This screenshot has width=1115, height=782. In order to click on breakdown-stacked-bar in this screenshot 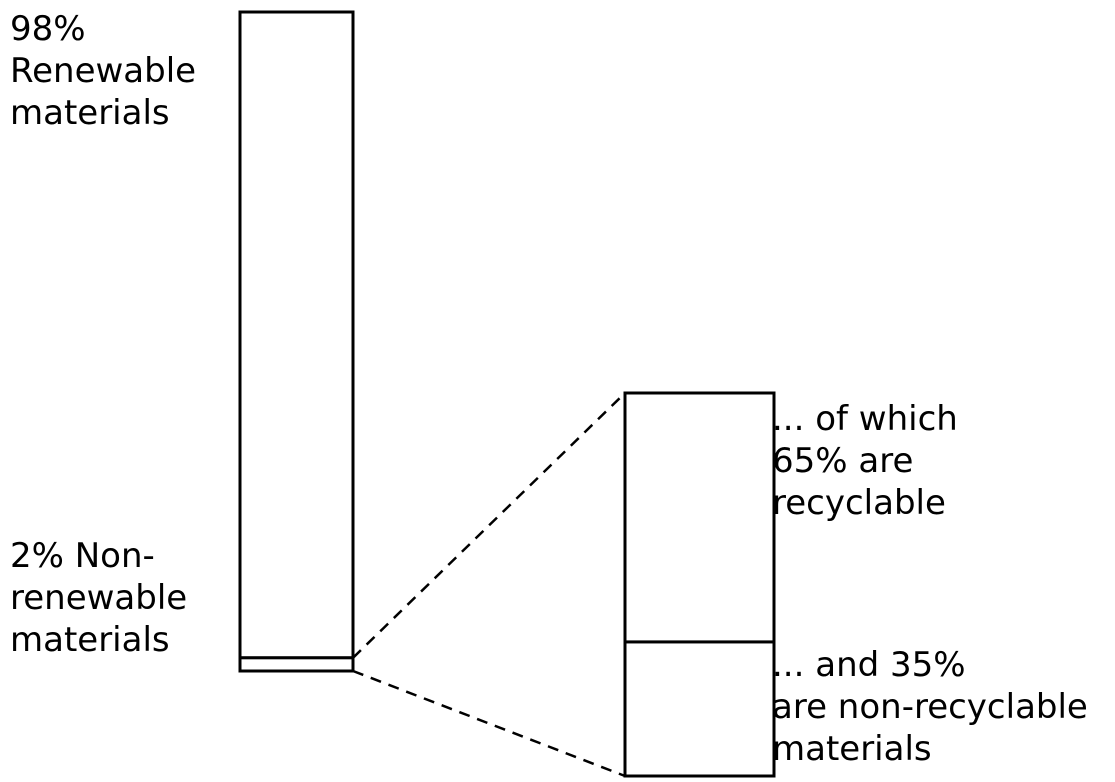, I will do `click(699, 584)`.